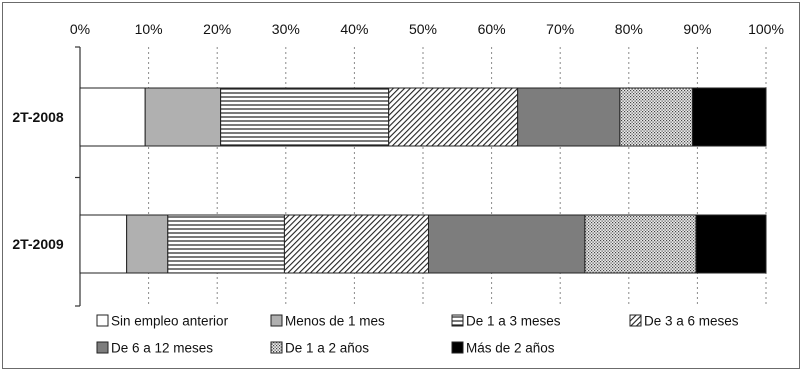 Image resolution: width=804 pixels, height=373 pixels. I want to click on bar-2t-2008-sin-empleo-anterior, so click(112, 117).